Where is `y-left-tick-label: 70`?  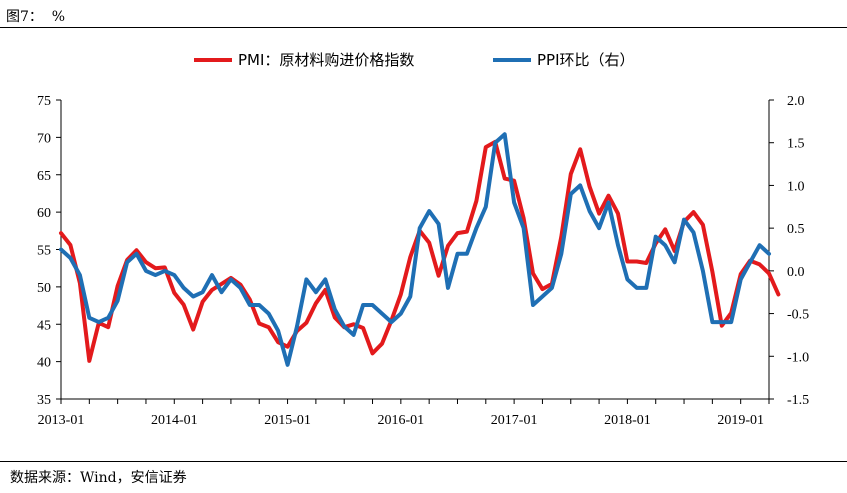 y-left-tick-label: 70 is located at coordinates (44, 138).